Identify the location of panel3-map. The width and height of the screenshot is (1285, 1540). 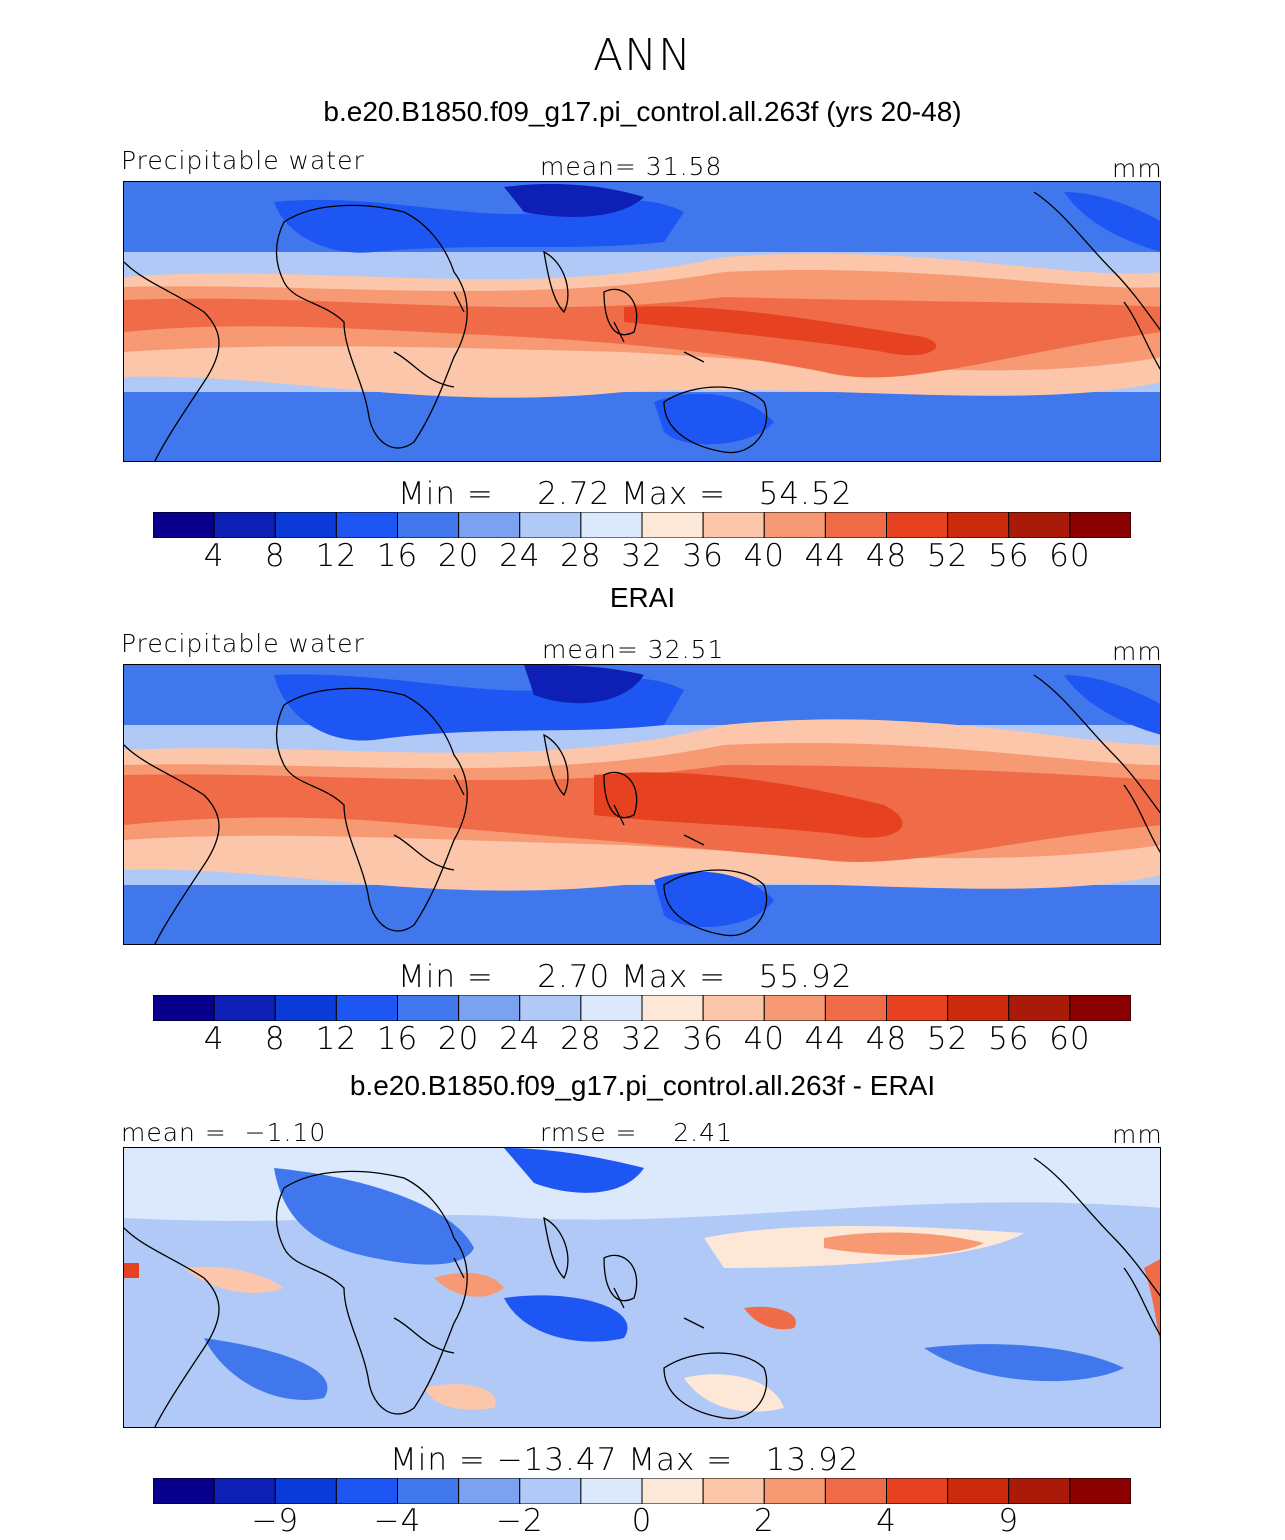
(642, 1287).